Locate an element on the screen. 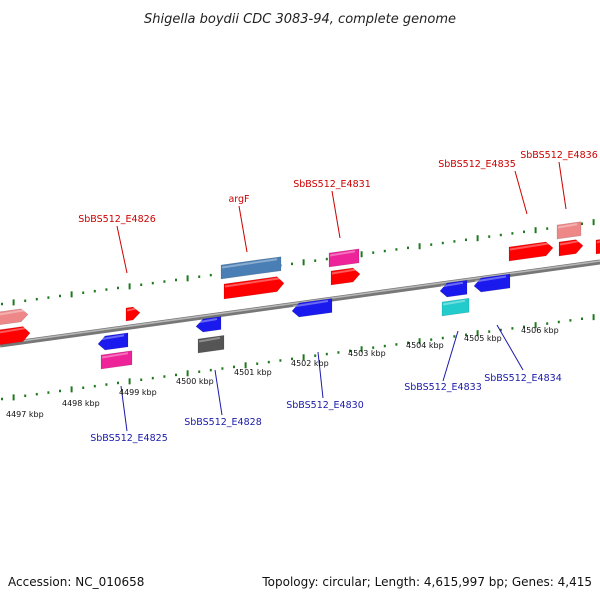  kbp-label: 4502 kbp is located at coordinates (310, 363).